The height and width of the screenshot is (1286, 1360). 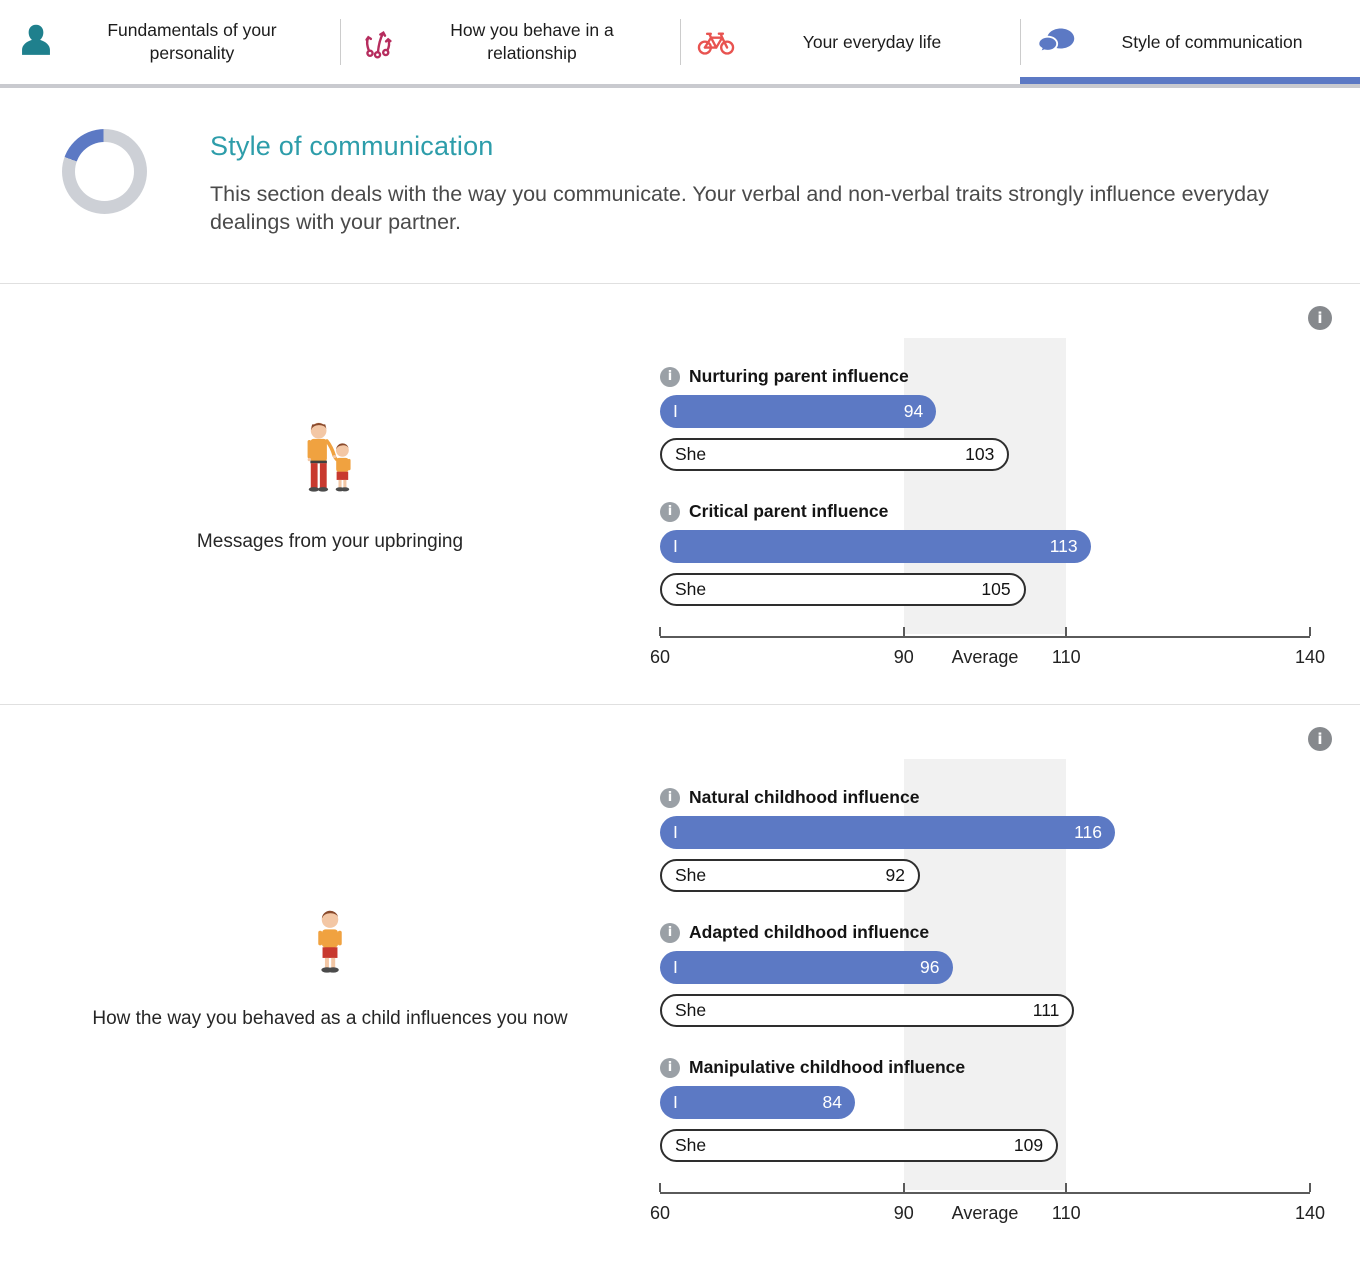 I want to click on bar-value: 84, so click(x=832, y=1101).